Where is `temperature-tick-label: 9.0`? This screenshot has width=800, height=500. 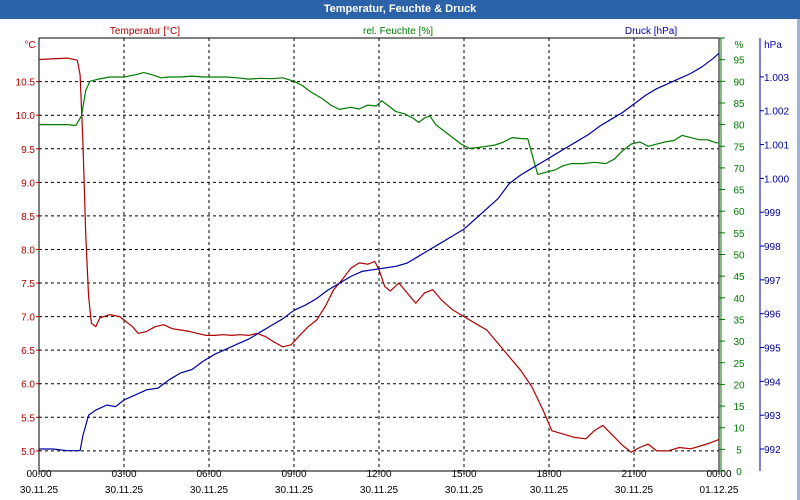
temperature-tick-label: 9.0 is located at coordinates (28, 183).